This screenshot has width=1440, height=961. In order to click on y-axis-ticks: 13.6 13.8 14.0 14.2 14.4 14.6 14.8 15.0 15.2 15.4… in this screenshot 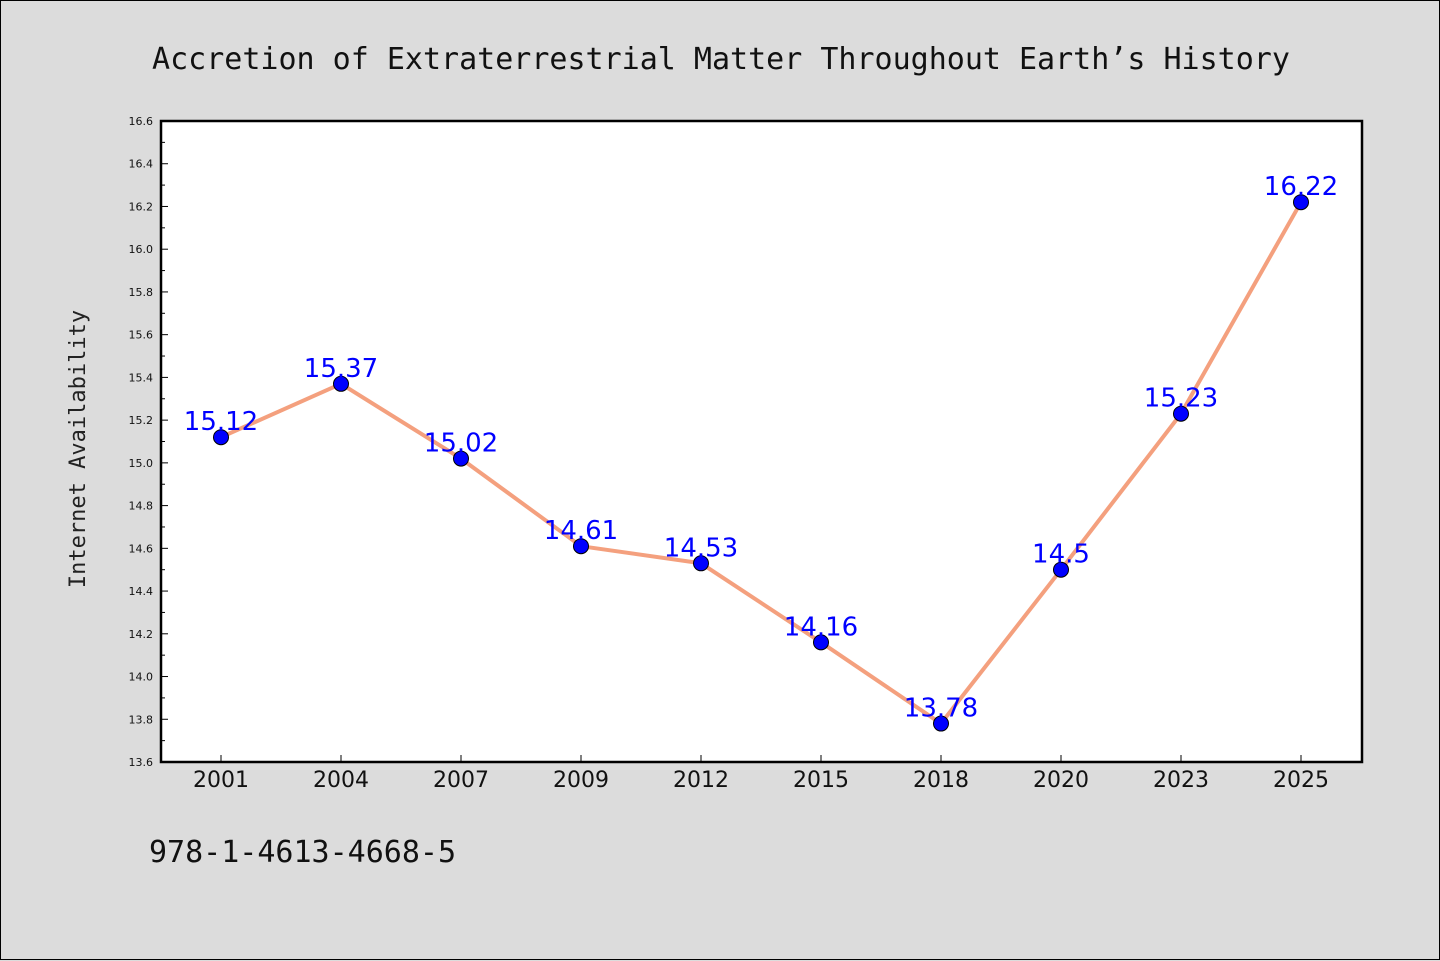, I will do `click(148, 442)`.